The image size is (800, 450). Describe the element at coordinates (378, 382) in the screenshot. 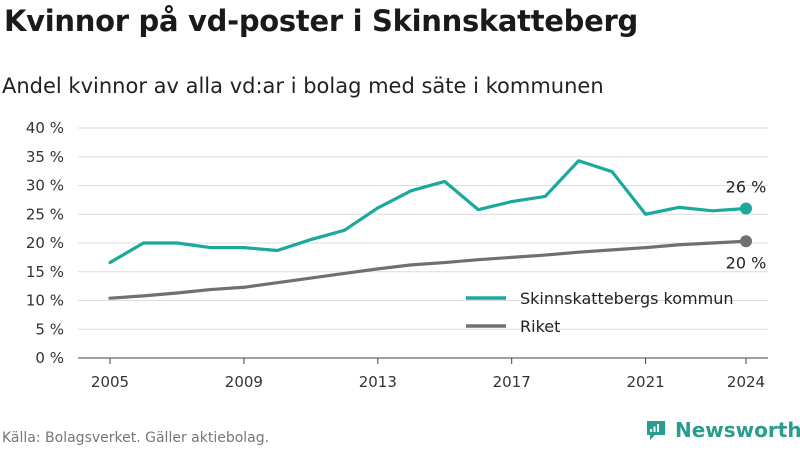

I see `x-tick-label: 2013` at that location.